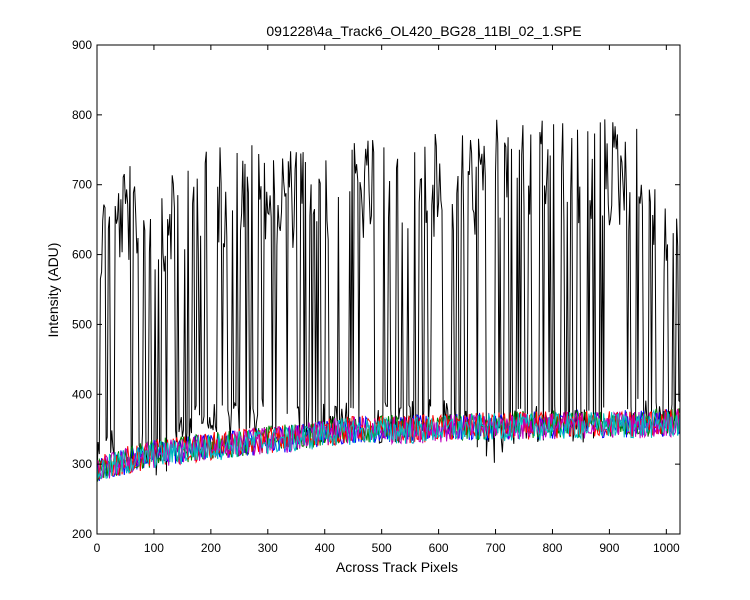  I want to click on x-tick-label: 800, so click(552, 548).